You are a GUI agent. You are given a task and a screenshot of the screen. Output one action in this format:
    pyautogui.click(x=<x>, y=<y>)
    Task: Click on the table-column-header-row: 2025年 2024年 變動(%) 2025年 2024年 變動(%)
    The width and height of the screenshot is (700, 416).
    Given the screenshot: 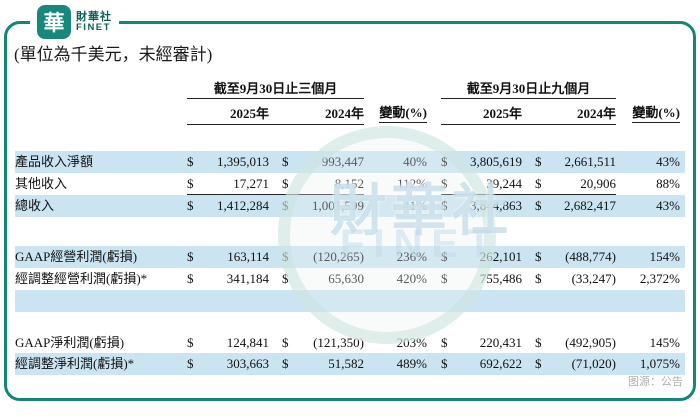 What is the action you would take?
    pyautogui.click(x=350, y=112)
    